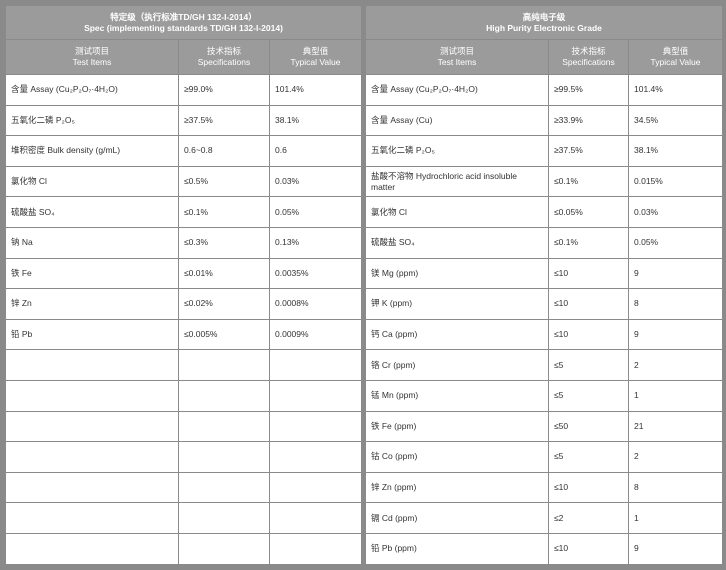 The width and height of the screenshot is (726, 570). What do you see at coordinates (224, 181) in the screenshot?
I see `cell-specification: ≤0.5%` at bounding box center [224, 181].